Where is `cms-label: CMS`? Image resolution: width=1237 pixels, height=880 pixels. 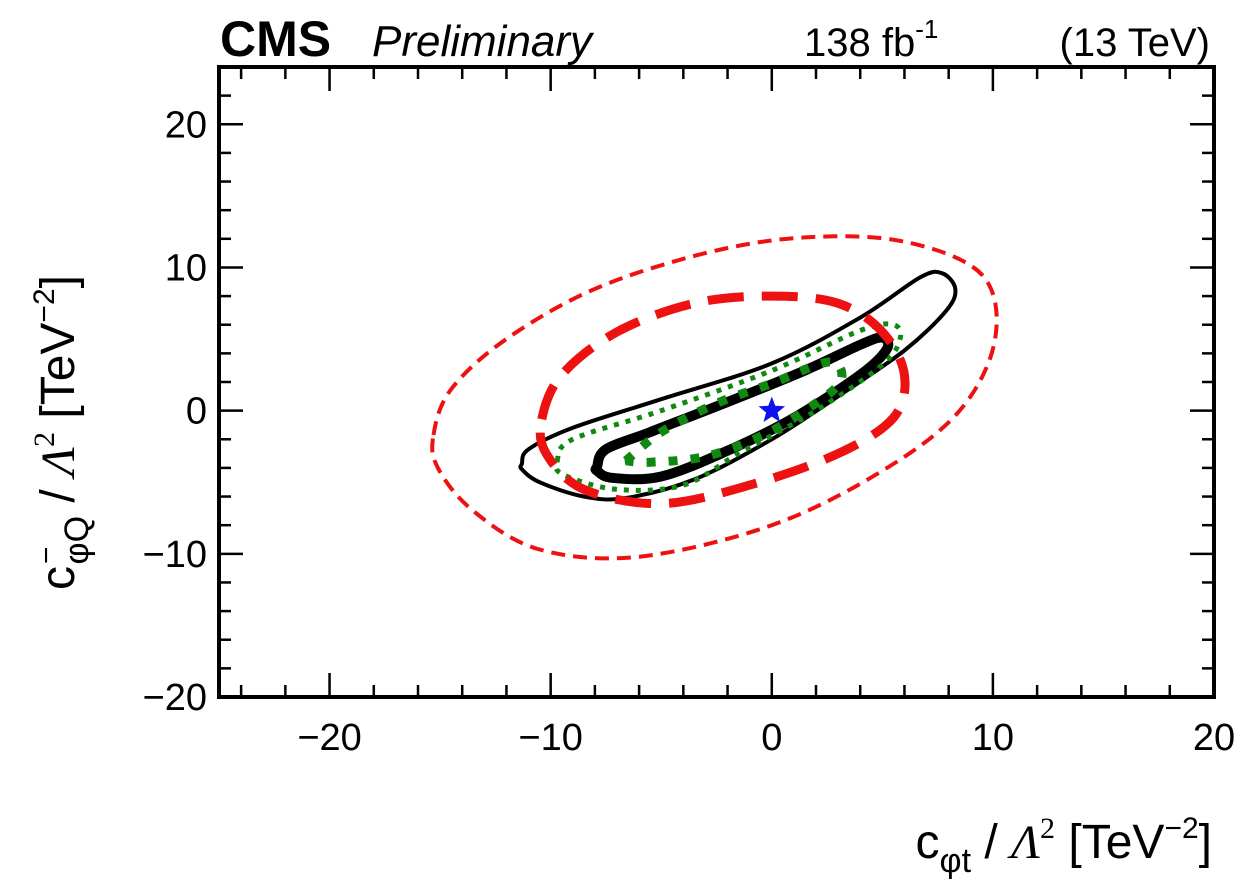
cms-label: CMS is located at coordinates (275, 39).